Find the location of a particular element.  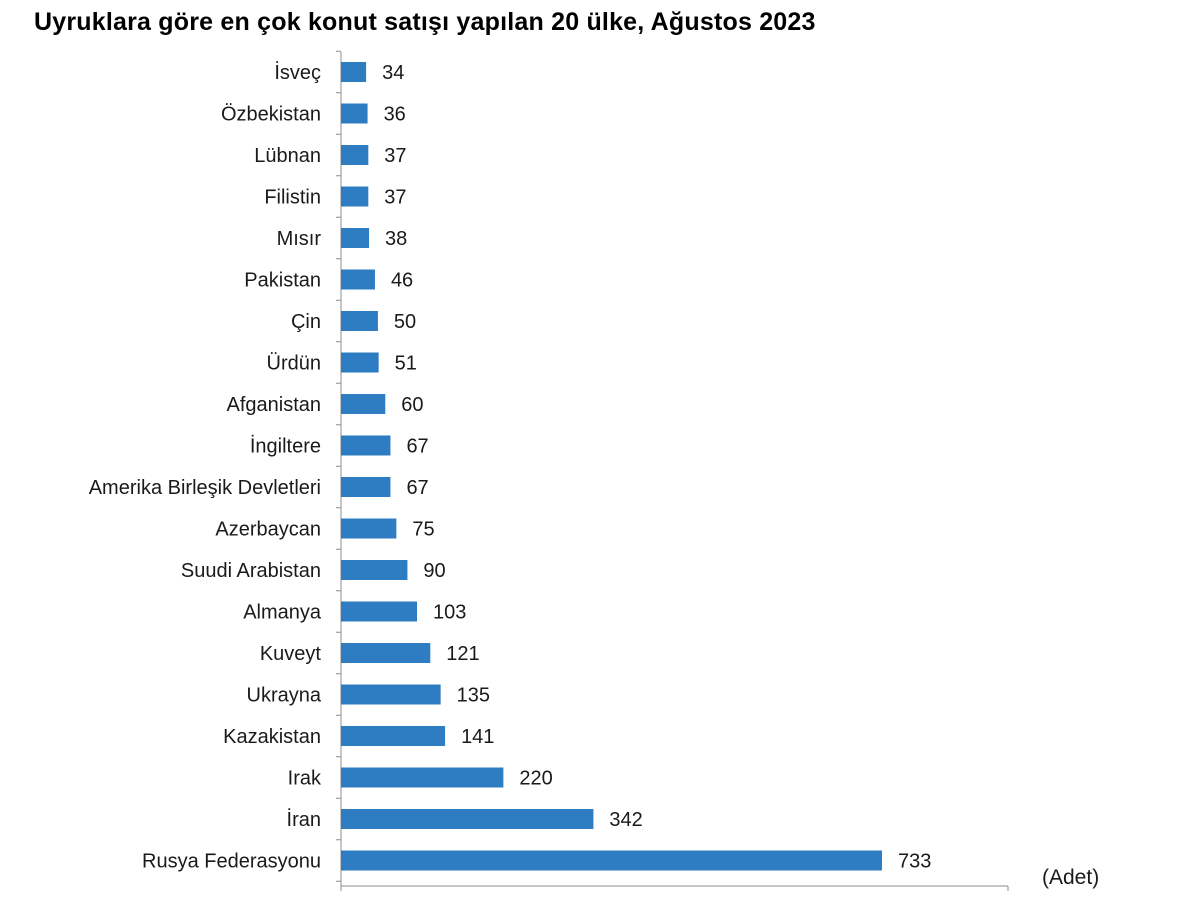

value-label: 75 is located at coordinates (423, 530).